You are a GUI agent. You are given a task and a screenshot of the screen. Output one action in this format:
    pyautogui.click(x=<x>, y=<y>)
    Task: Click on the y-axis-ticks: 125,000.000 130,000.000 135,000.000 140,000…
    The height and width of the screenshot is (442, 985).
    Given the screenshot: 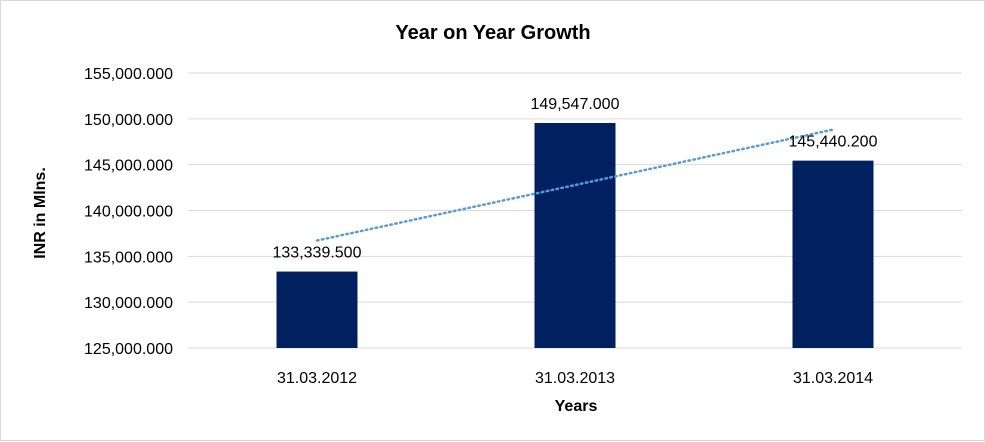 What is the action you would take?
    pyautogui.click(x=128, y=212)
    